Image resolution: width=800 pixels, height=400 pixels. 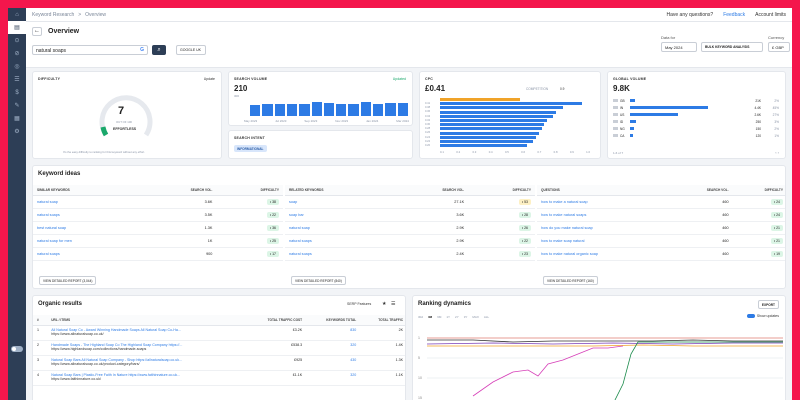 What do you see at coordinates (750, 316) in the screenshot?
I see `toggle-switch` at bounding box center [750, 316].